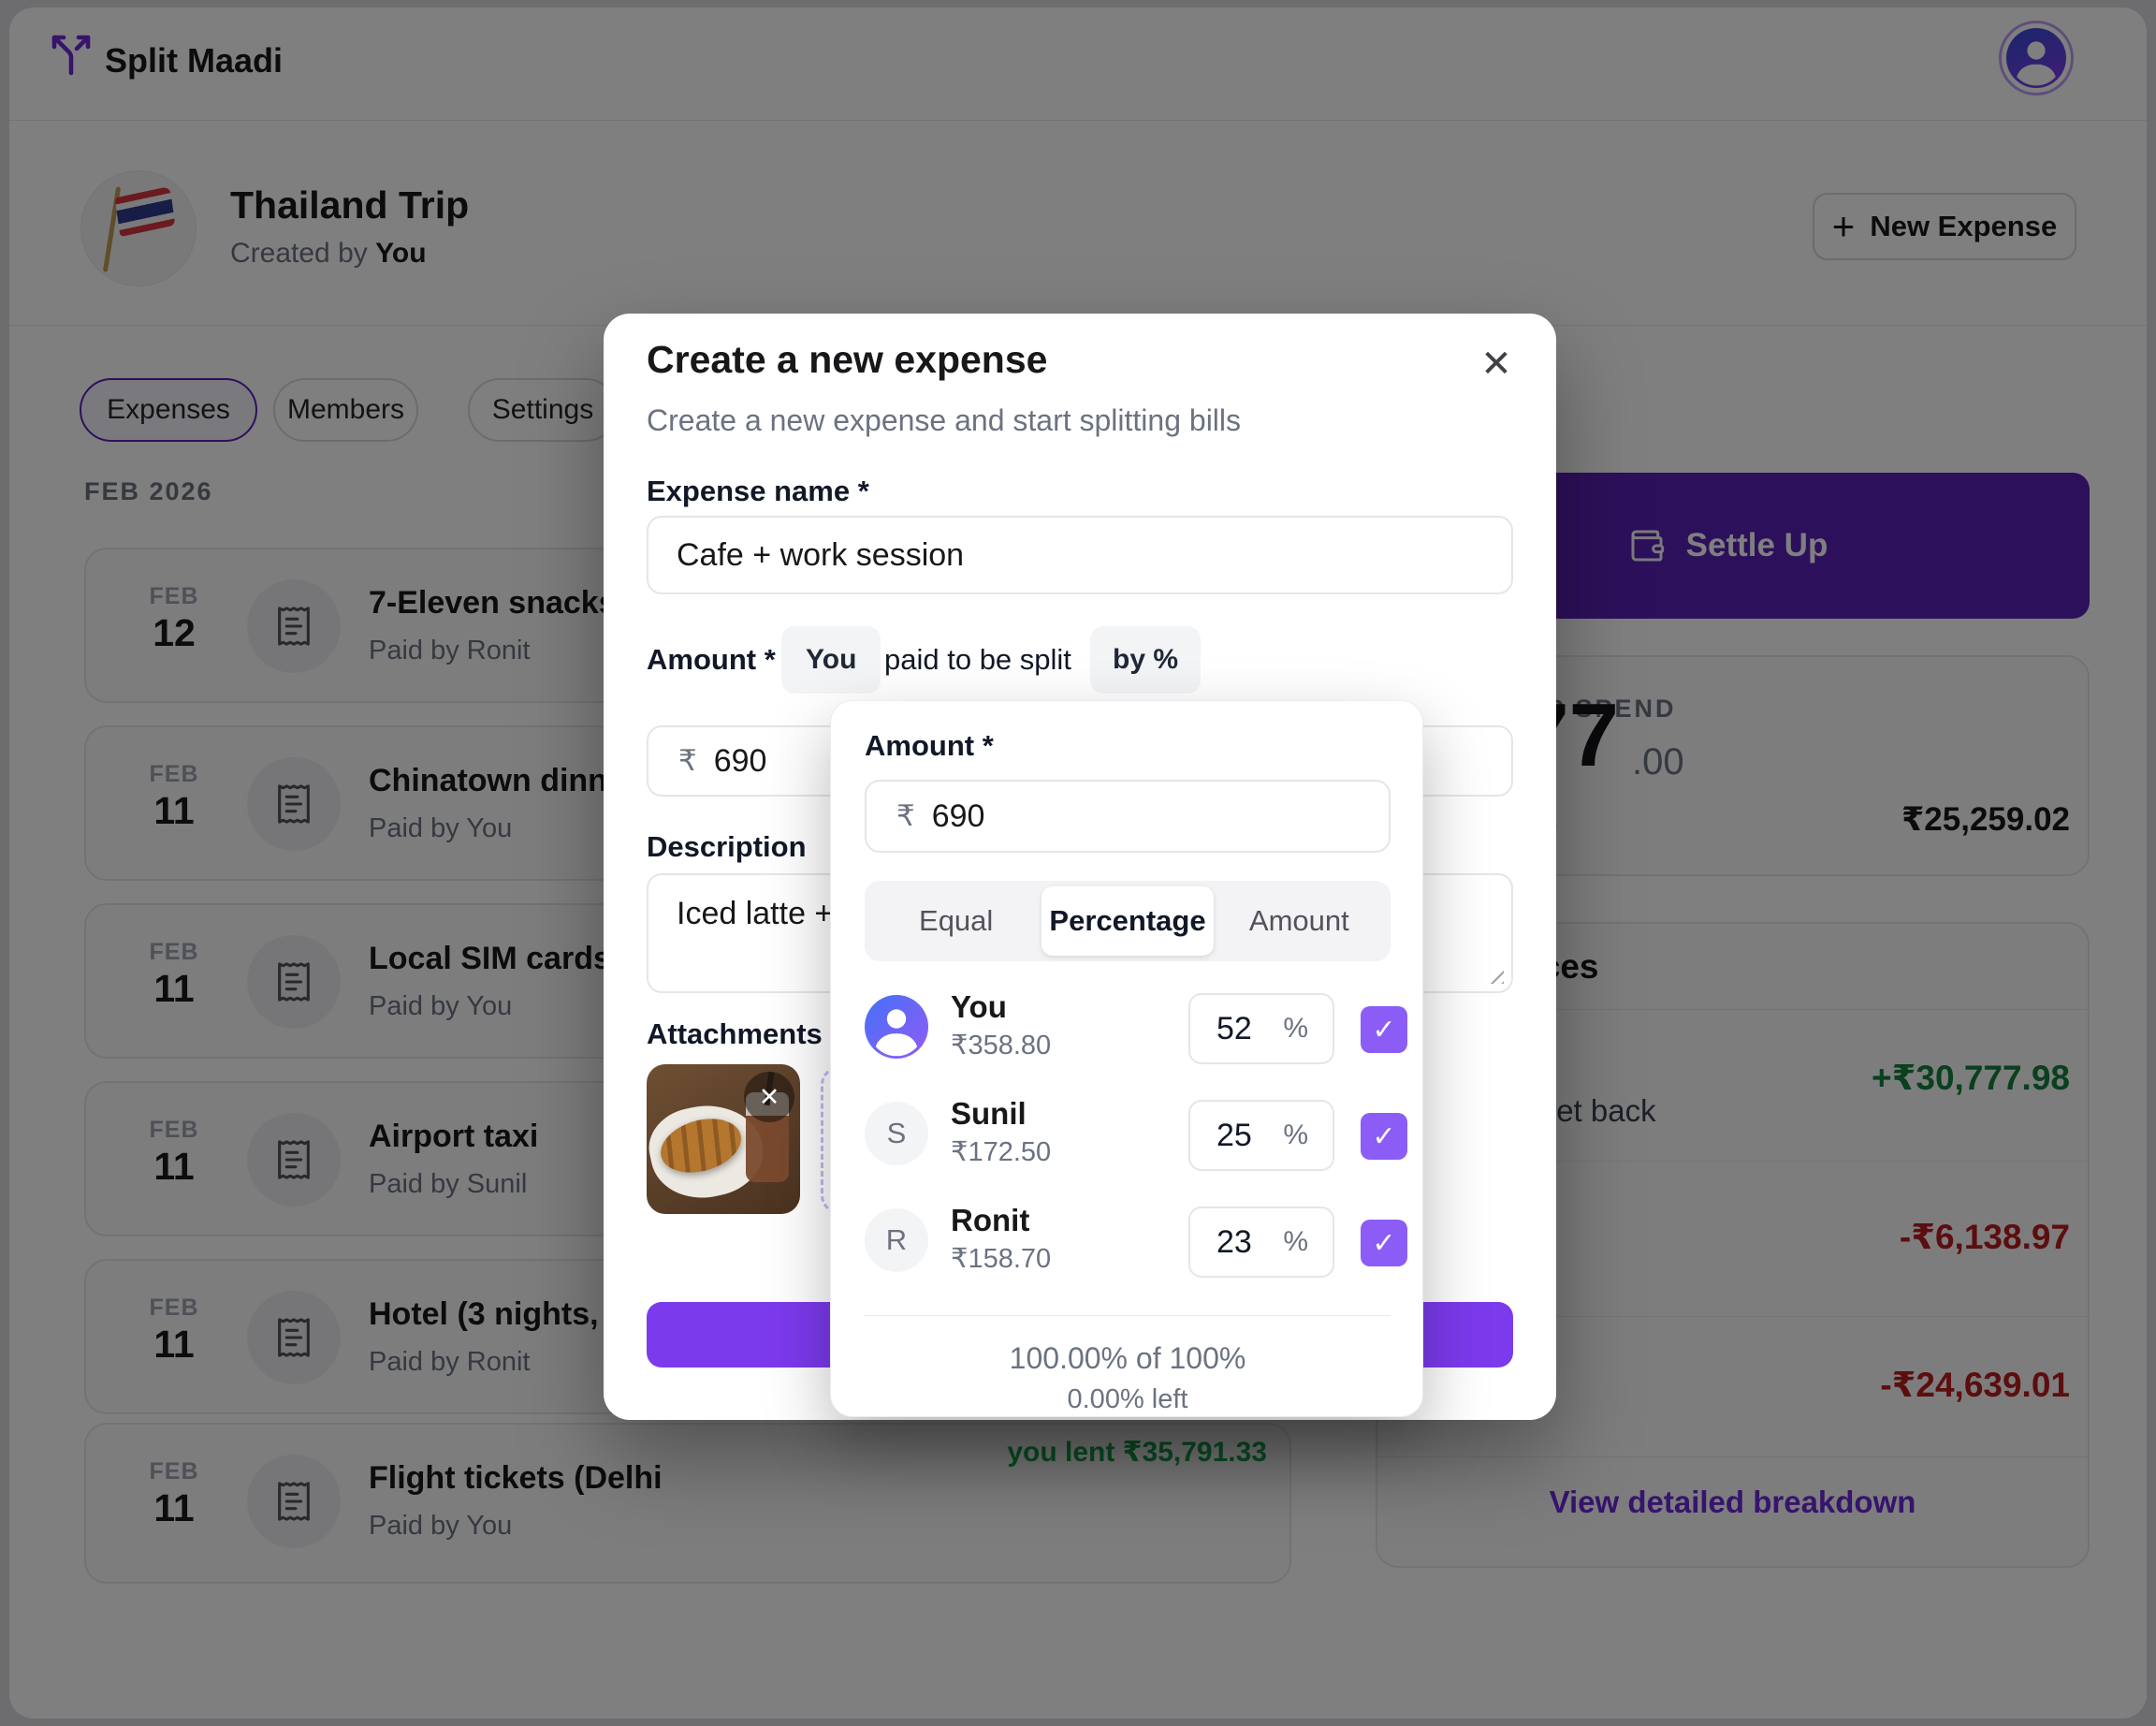  What do you see at coordinates (1001, 1045) in the screenshot?
I see `member-share: ₹358.80` at bounding box center [1001, 1045].